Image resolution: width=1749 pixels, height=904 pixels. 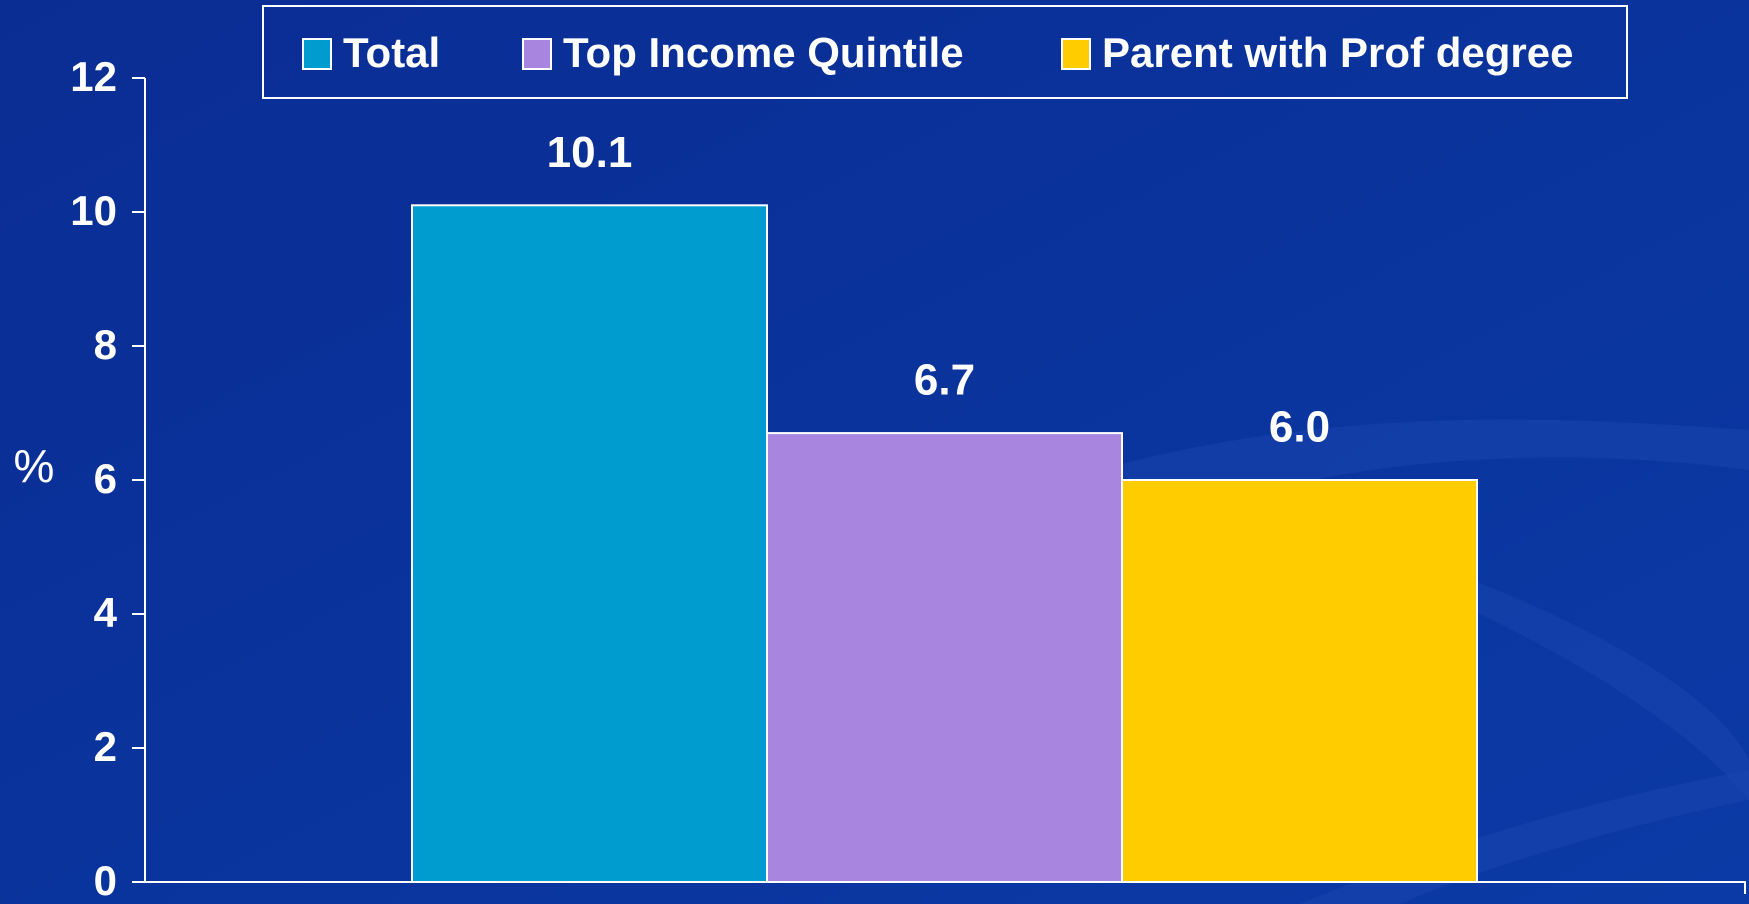 What do you see at coordinates (105, 746) in the screenshot?
I see `y-tick-label: 2` at bounding box center [105, 746].